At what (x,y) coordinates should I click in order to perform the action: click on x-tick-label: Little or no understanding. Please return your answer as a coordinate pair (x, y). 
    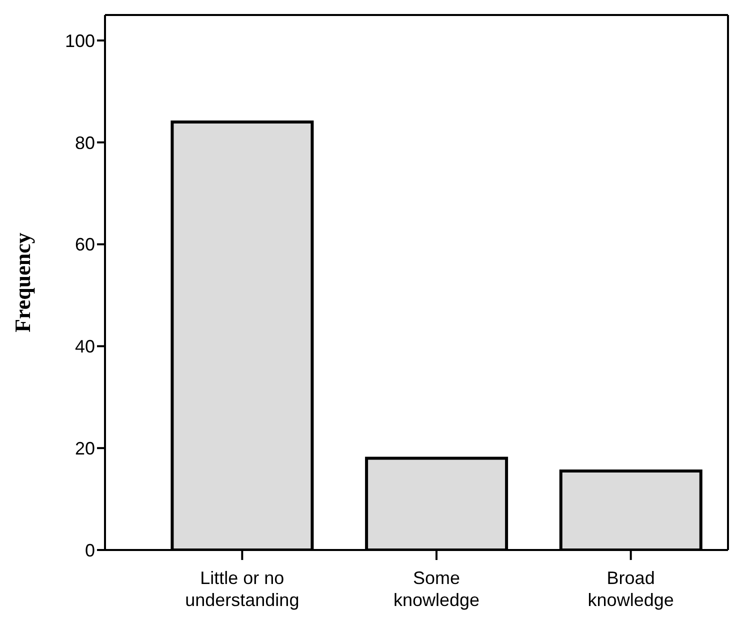
    Looking at the image, I should click on (242, 589).